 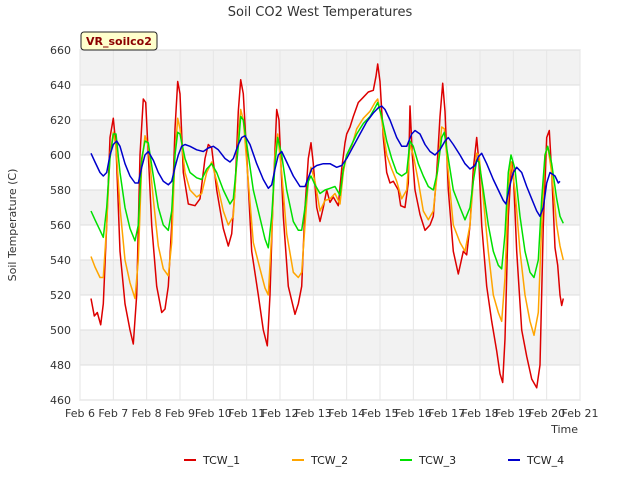 What do you see at coordinates (564, 429) in the screenshot?
I see `x-axis-label: Time` at bounding box center [564, 429].